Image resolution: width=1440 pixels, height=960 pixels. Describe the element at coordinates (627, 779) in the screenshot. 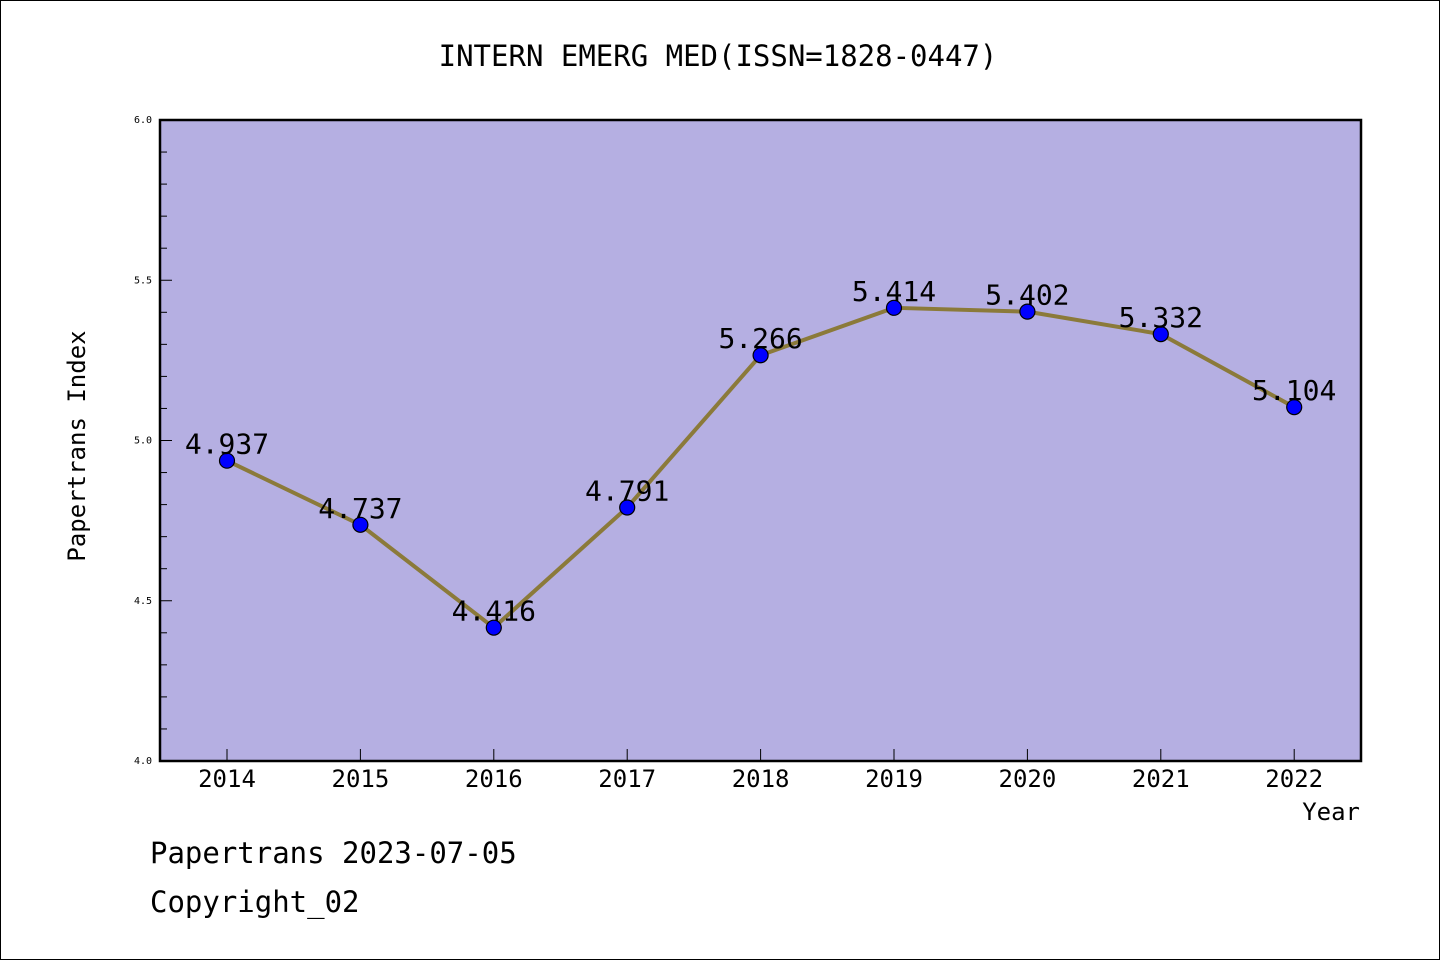

I see `x-tick-label: 2017` at that location.